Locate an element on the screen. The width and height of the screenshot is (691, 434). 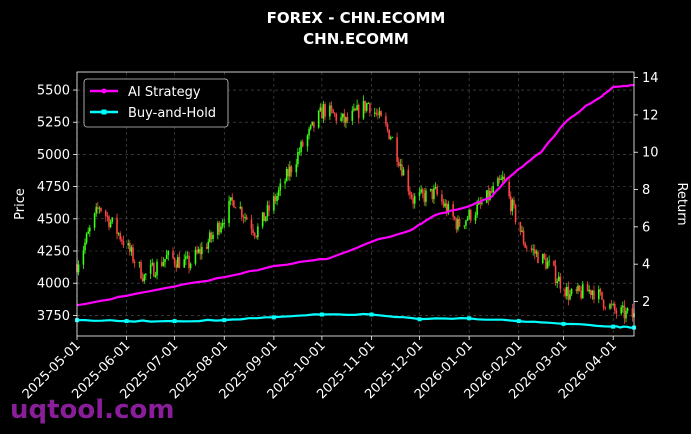
y2-axis-label: Return is located at coordinates (681, 203).